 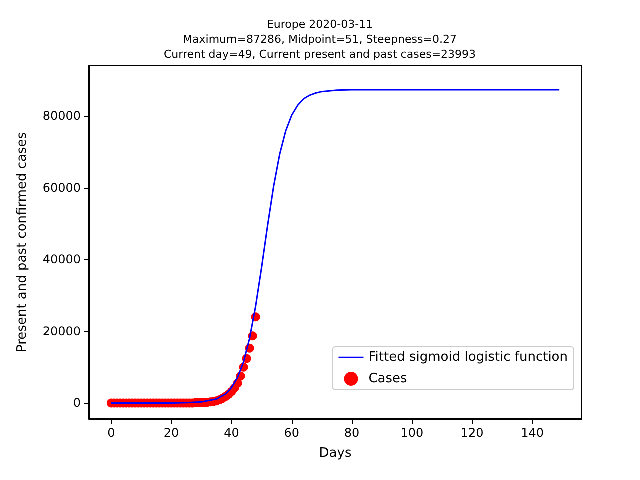 What do you see at coordinates (292, 433) in the screenshot?
I see `x-tick-label: 60` at bounding box center [292, 433].